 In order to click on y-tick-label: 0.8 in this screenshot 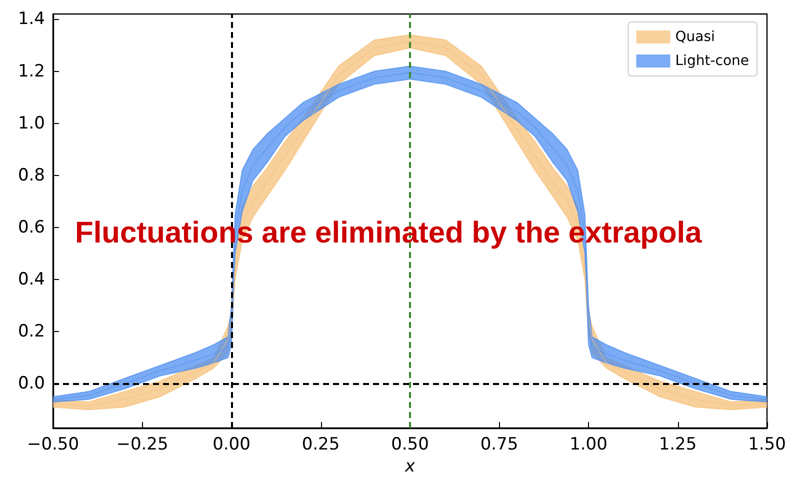, I will do `click(31, 175)`.